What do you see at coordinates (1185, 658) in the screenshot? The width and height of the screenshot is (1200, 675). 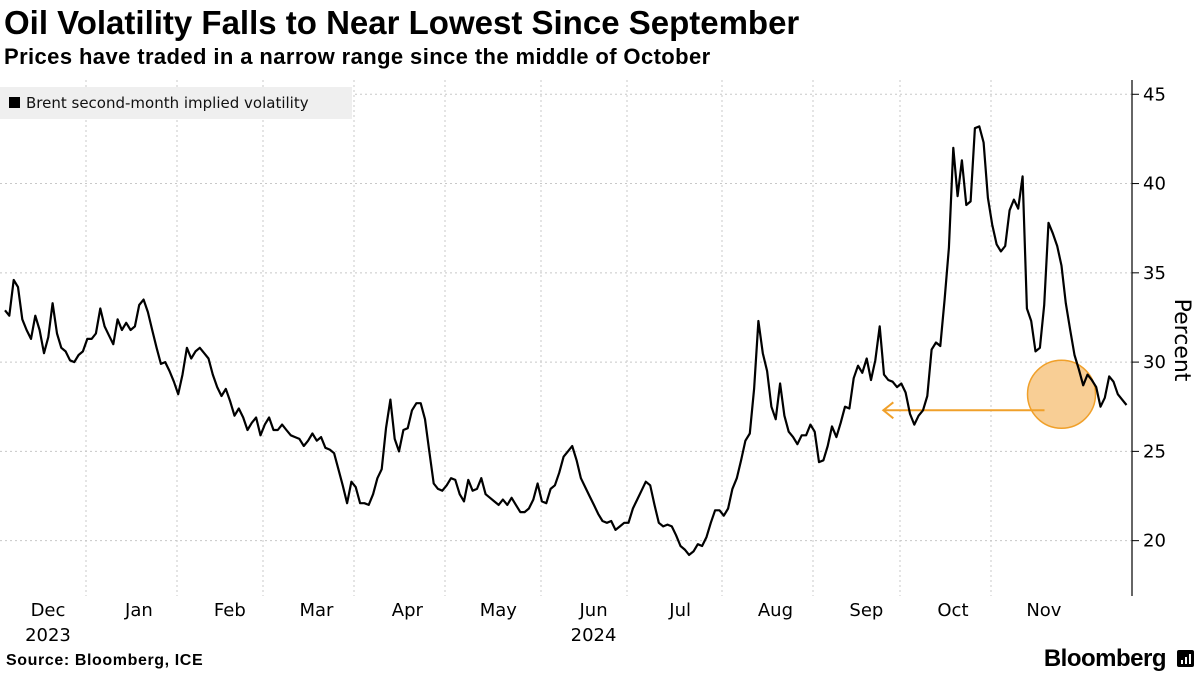 I see `brand-icon` at bounding box center [1185, 658].